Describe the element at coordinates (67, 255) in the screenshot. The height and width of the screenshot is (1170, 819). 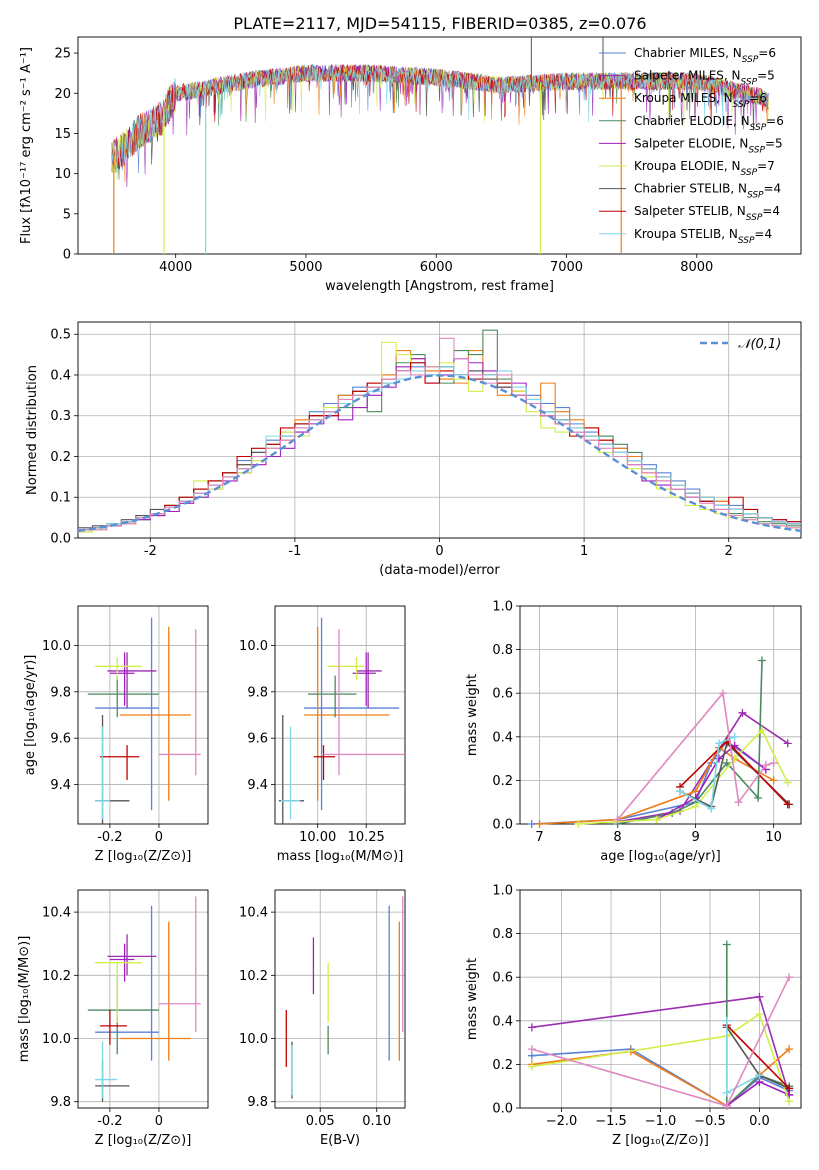
I see `y-tick-label: 0` at that location.